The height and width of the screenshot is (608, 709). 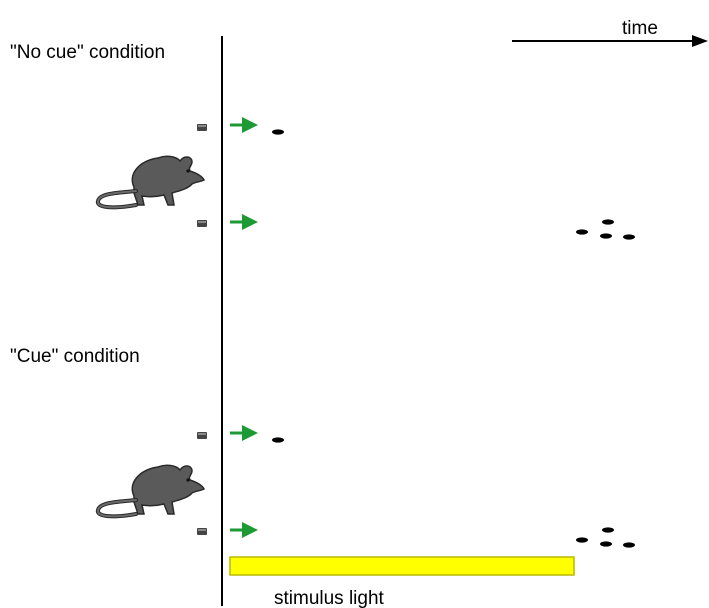 I want to click on condition-label-no-cue: "No cue" condition, so click(x=87, y=52).